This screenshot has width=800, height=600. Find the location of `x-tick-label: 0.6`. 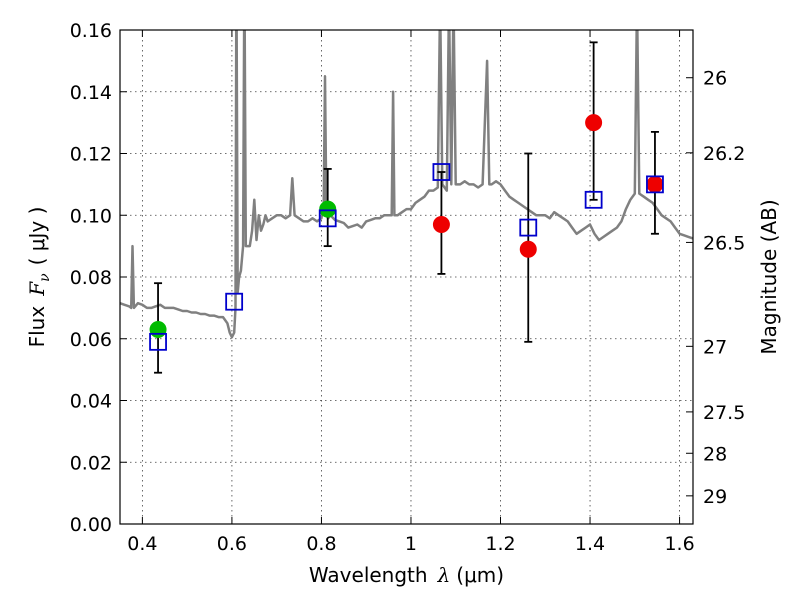

x-tick-label: 0.6 is located at coordinates (232, 544).